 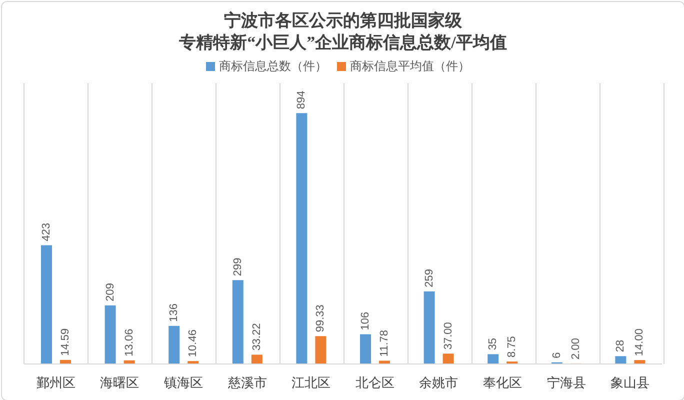 I want to click on chart-subtitle: 专精特新“小巨人”企业商标信息总数/平均值, so click(x=343, y=43).